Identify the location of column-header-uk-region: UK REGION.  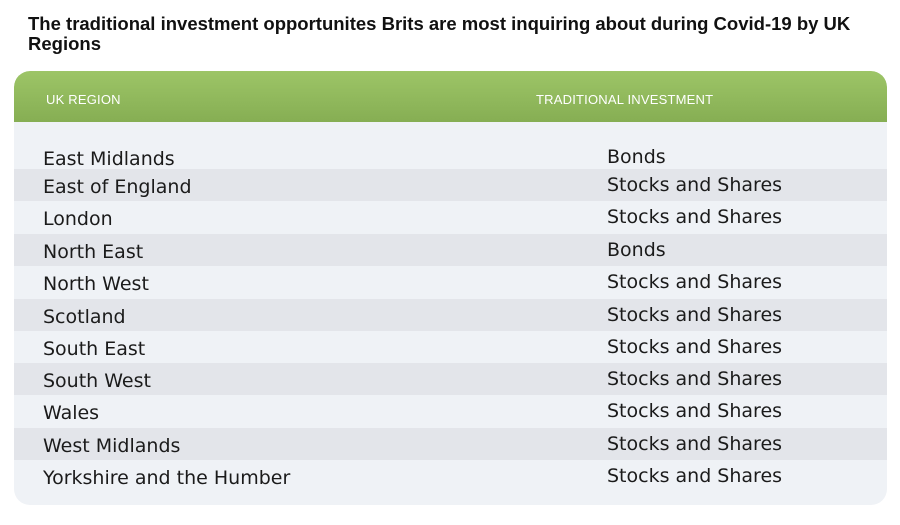
(83, 99).